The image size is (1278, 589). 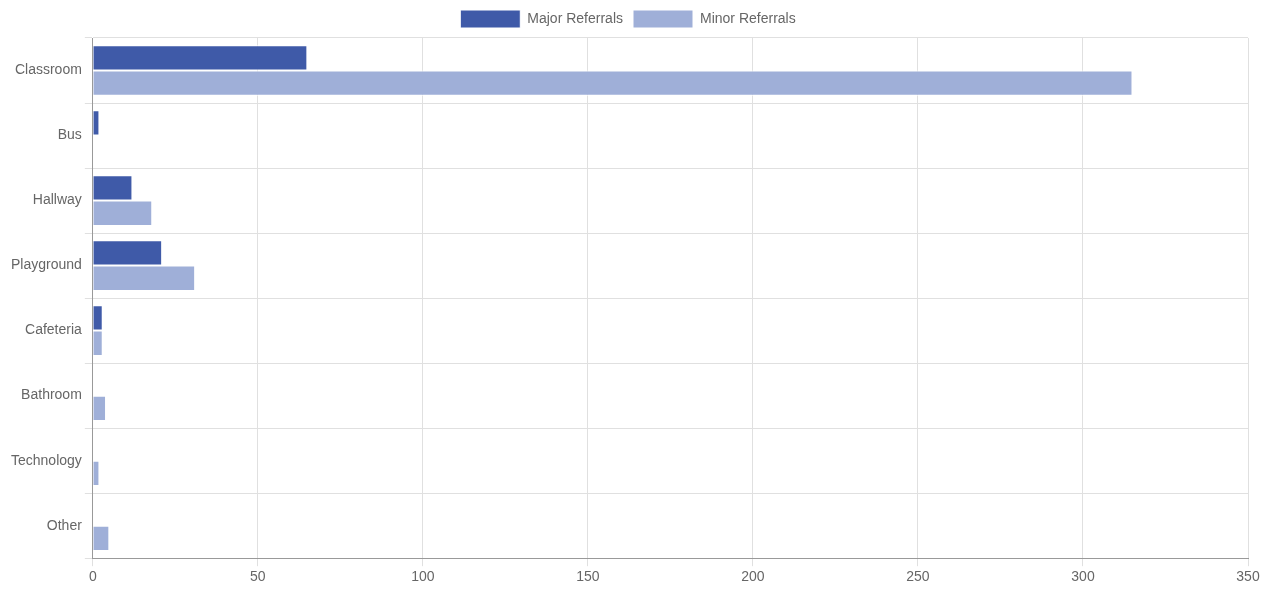 I want to click on legend-label: Minor Referrals, so click(x=748, y=17).